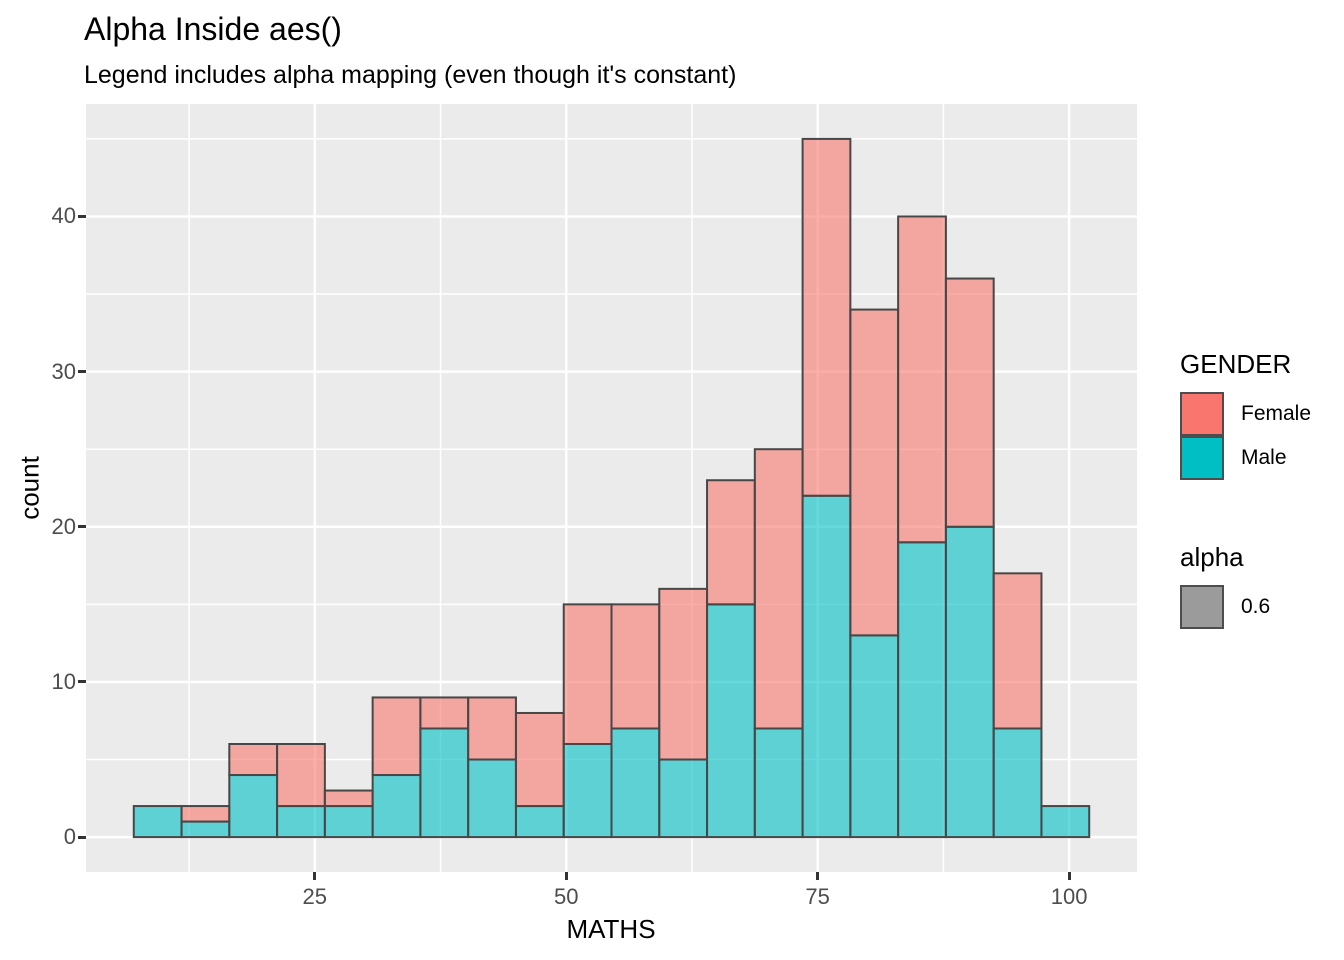  I want to click on legend-alpha: 0.6, so click(1225, 607).